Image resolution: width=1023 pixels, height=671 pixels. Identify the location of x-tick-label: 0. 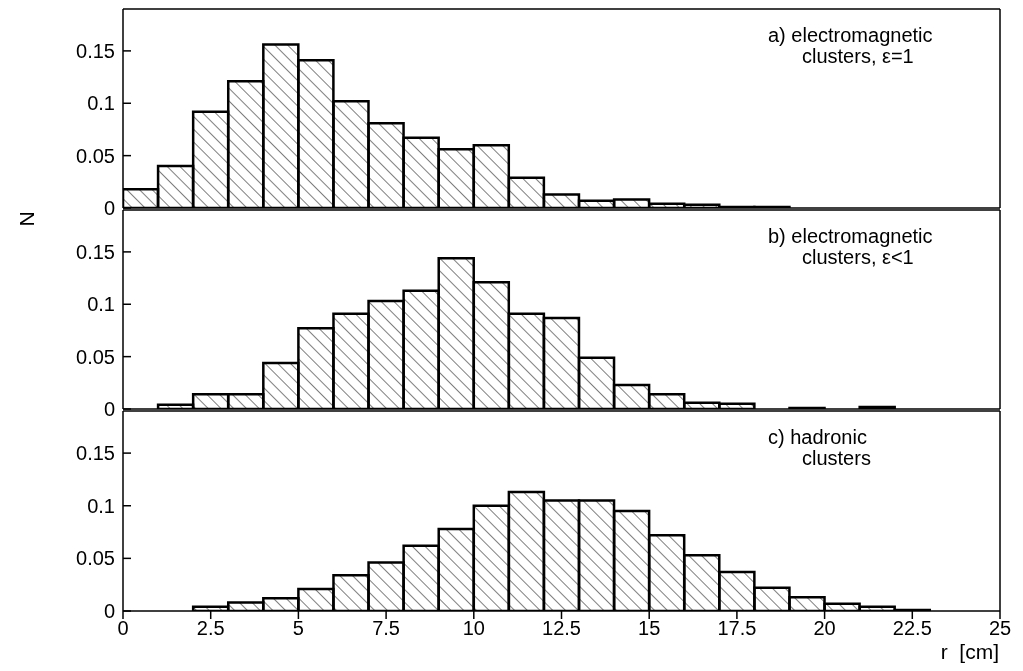
(123, 628).